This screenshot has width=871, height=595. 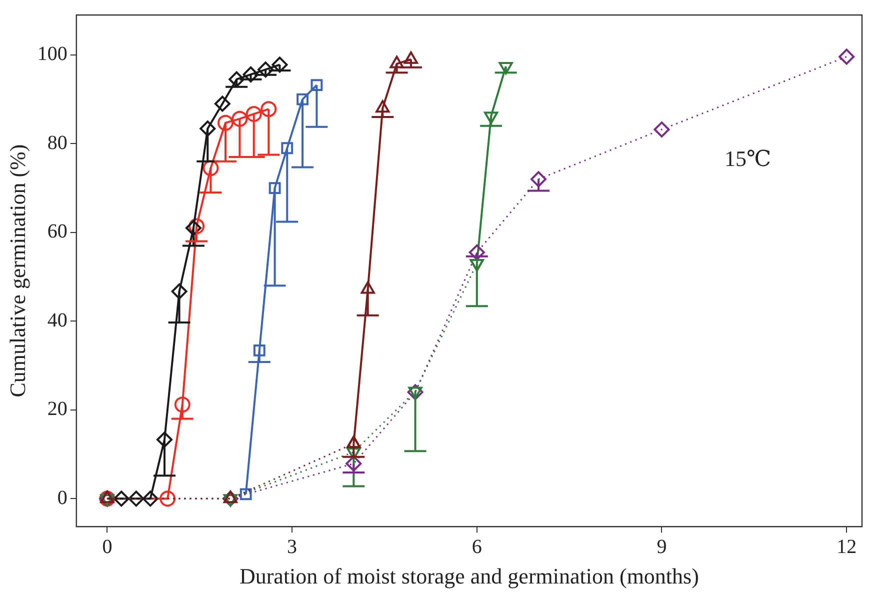 What do you see at coordinates (748, 158) in the screenshot?
I see `annotation: 15℃` at bounding box center [748, 158].